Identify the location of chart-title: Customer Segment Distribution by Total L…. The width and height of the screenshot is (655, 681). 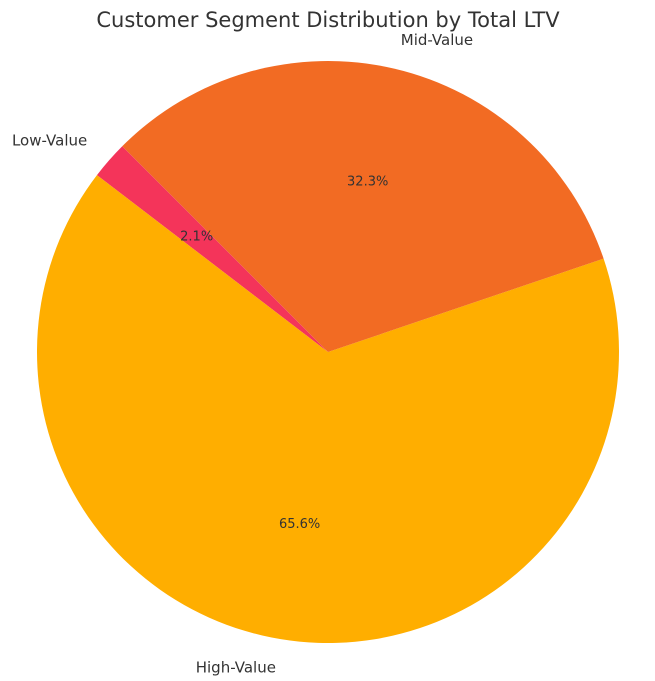
(328, 20).